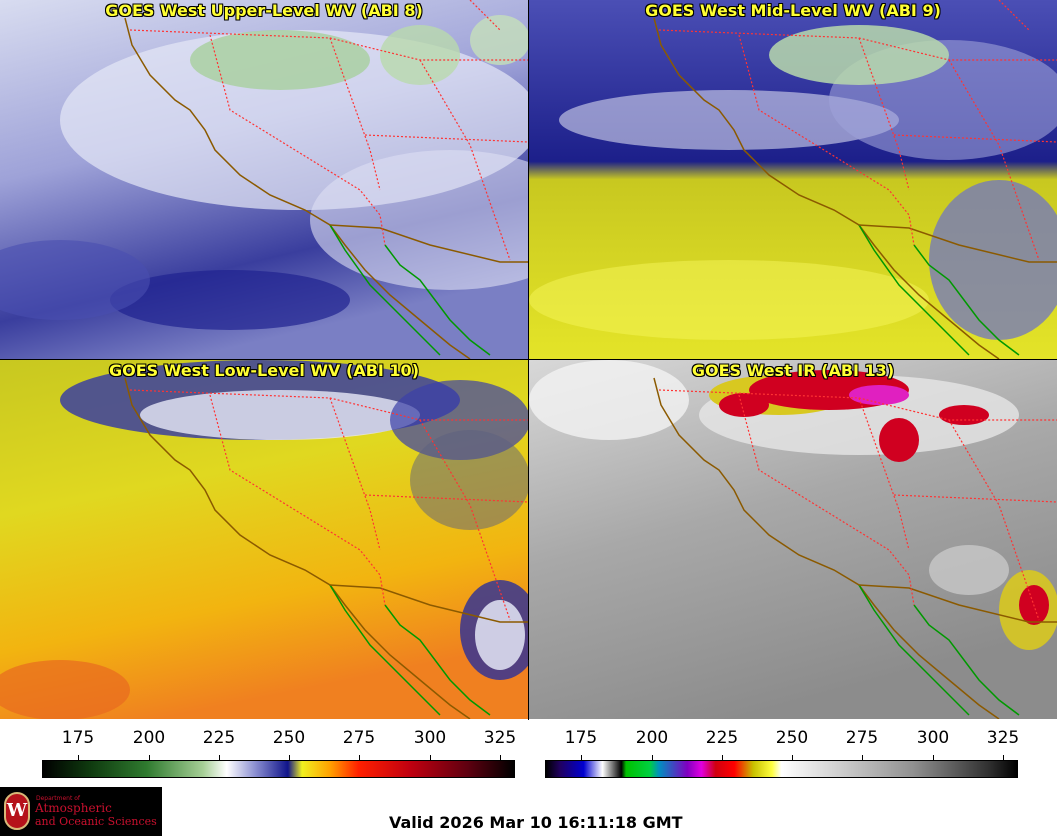  I want to click on panel-divider-vertical, so click(528, 360).